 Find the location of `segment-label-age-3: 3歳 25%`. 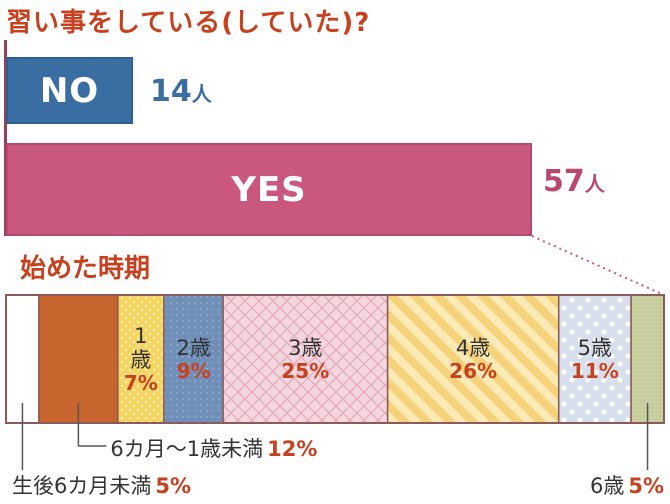

segment-label-age-3: 3歳 25% is located at coordinates (305, 359).